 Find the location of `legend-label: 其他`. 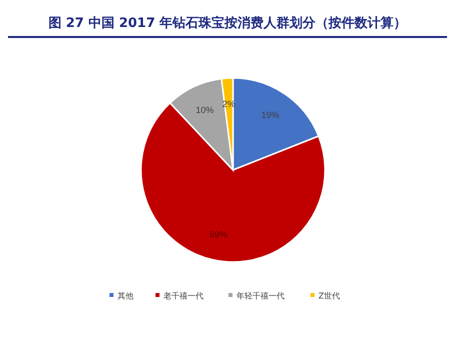

legend-label: 其他 is located at coordinates (126, 296).